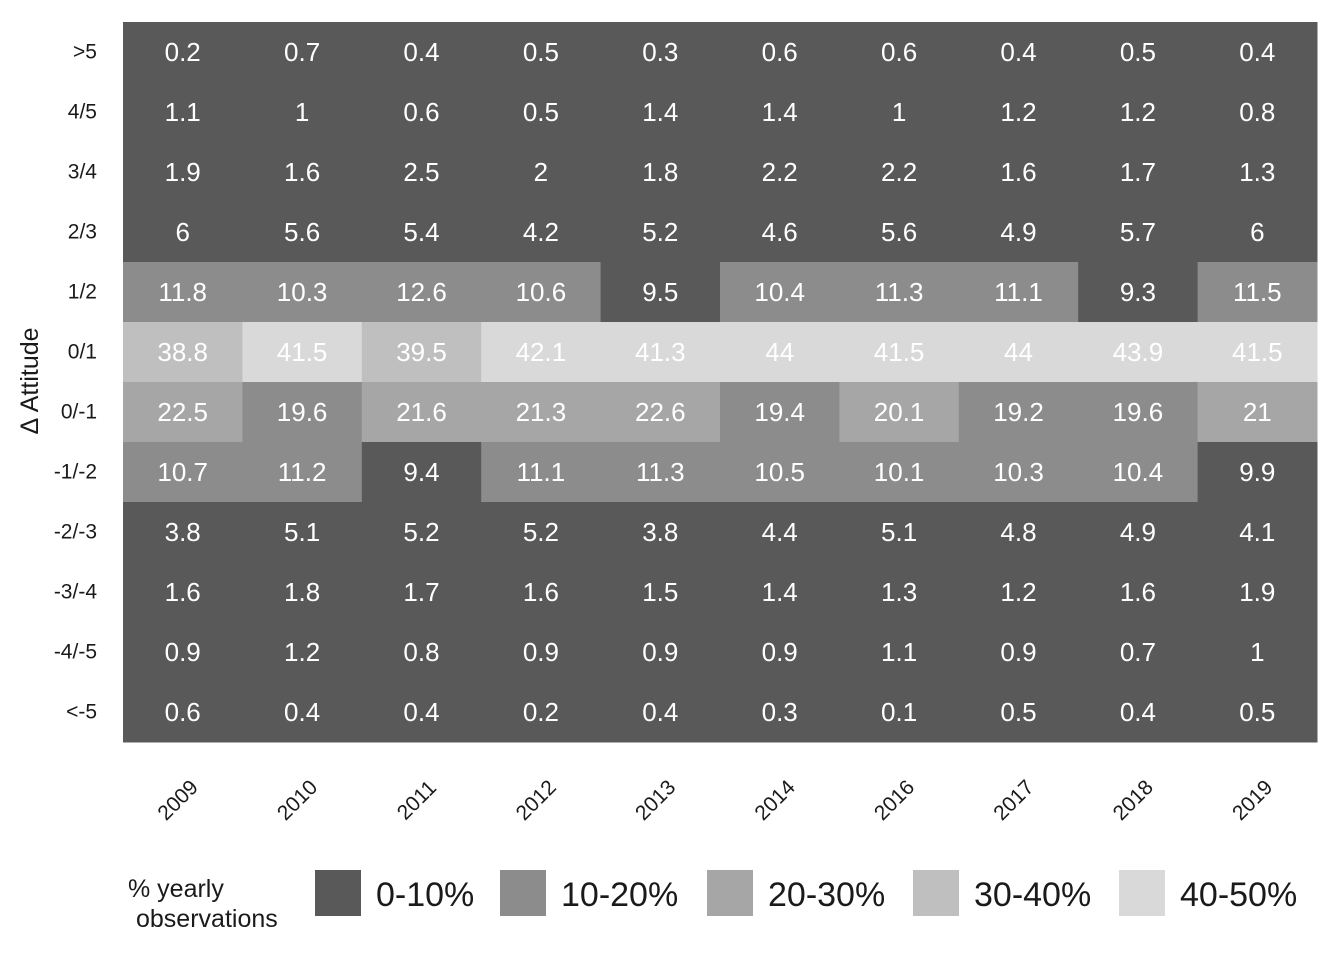  I want to click on x-axis-ticks: 2009 2010 2011 2012 2013 2014 2016 2017 2018 2019, so click(715, 801).